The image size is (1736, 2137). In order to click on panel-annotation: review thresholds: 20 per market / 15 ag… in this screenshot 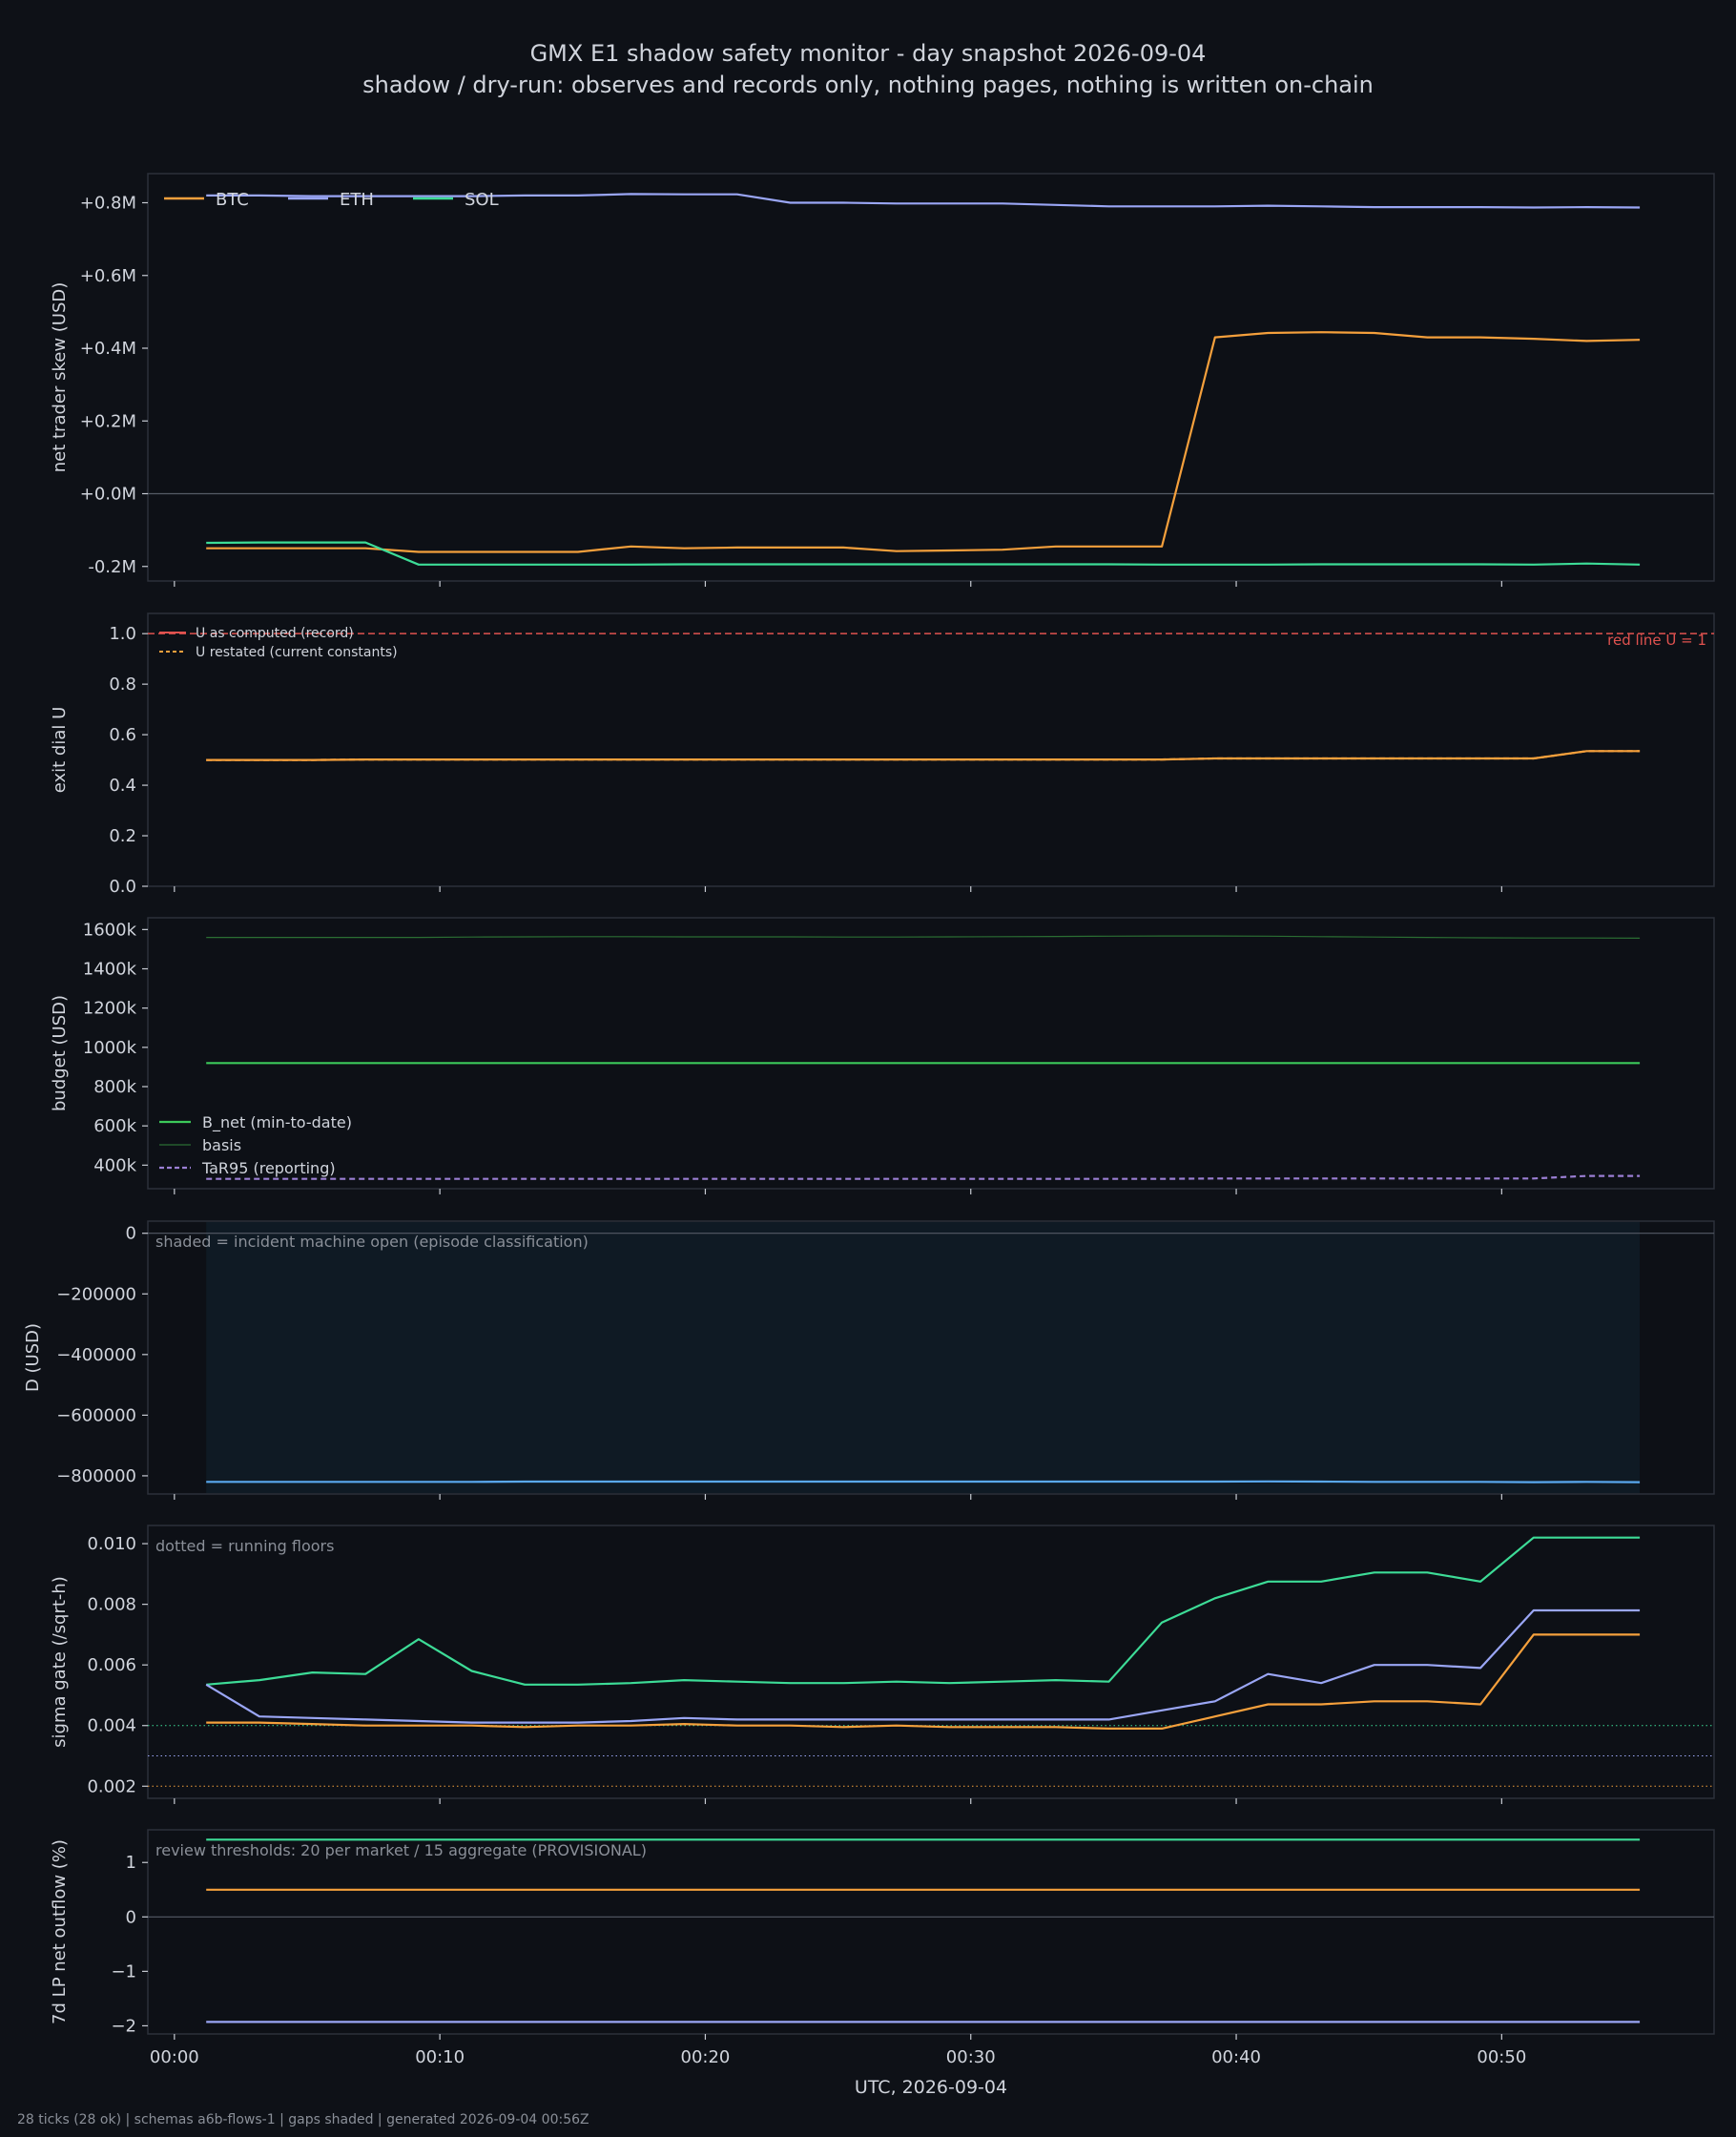, I will do `click(401, 1850)`.